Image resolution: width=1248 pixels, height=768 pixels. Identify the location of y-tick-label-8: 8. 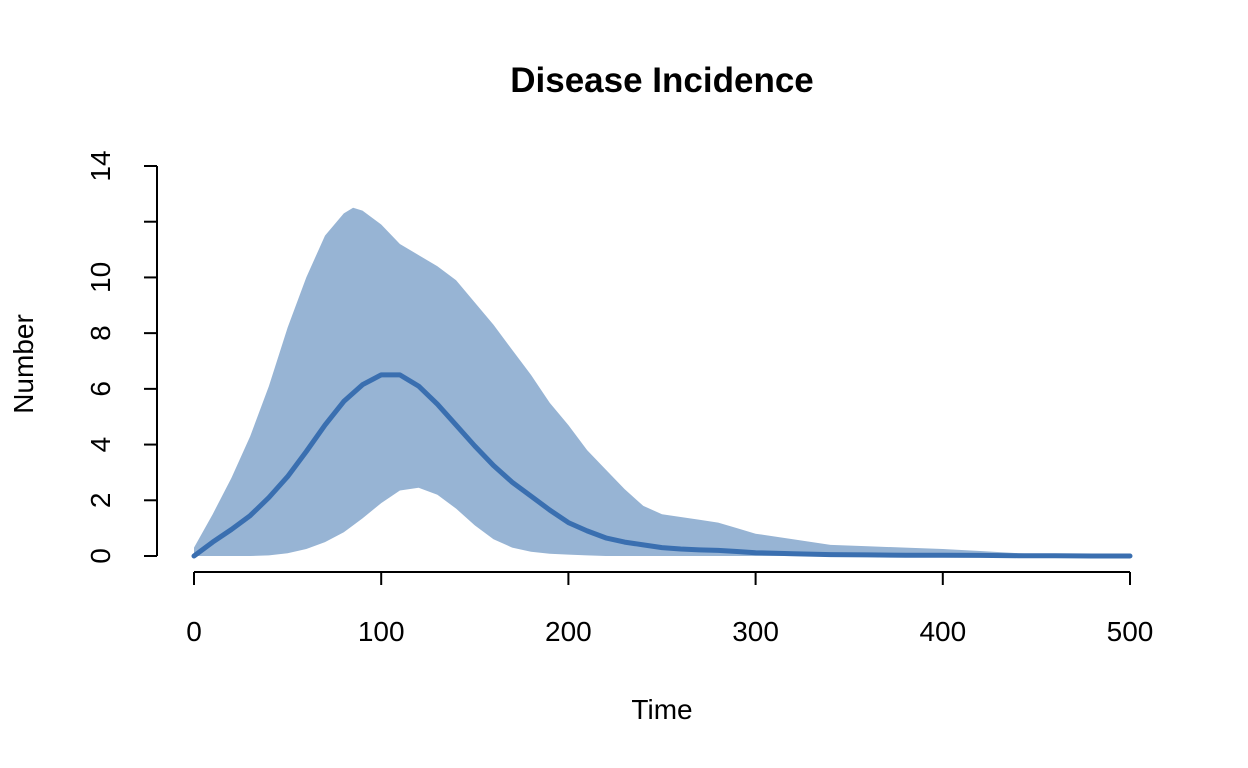
(100, 333).